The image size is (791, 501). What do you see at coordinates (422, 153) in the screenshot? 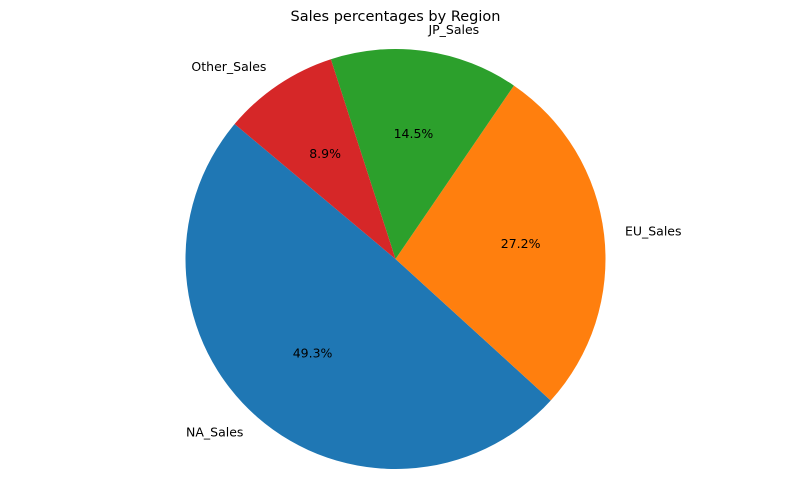
I see `pie-slice-jp-sales` at bounding box center [422, 153].